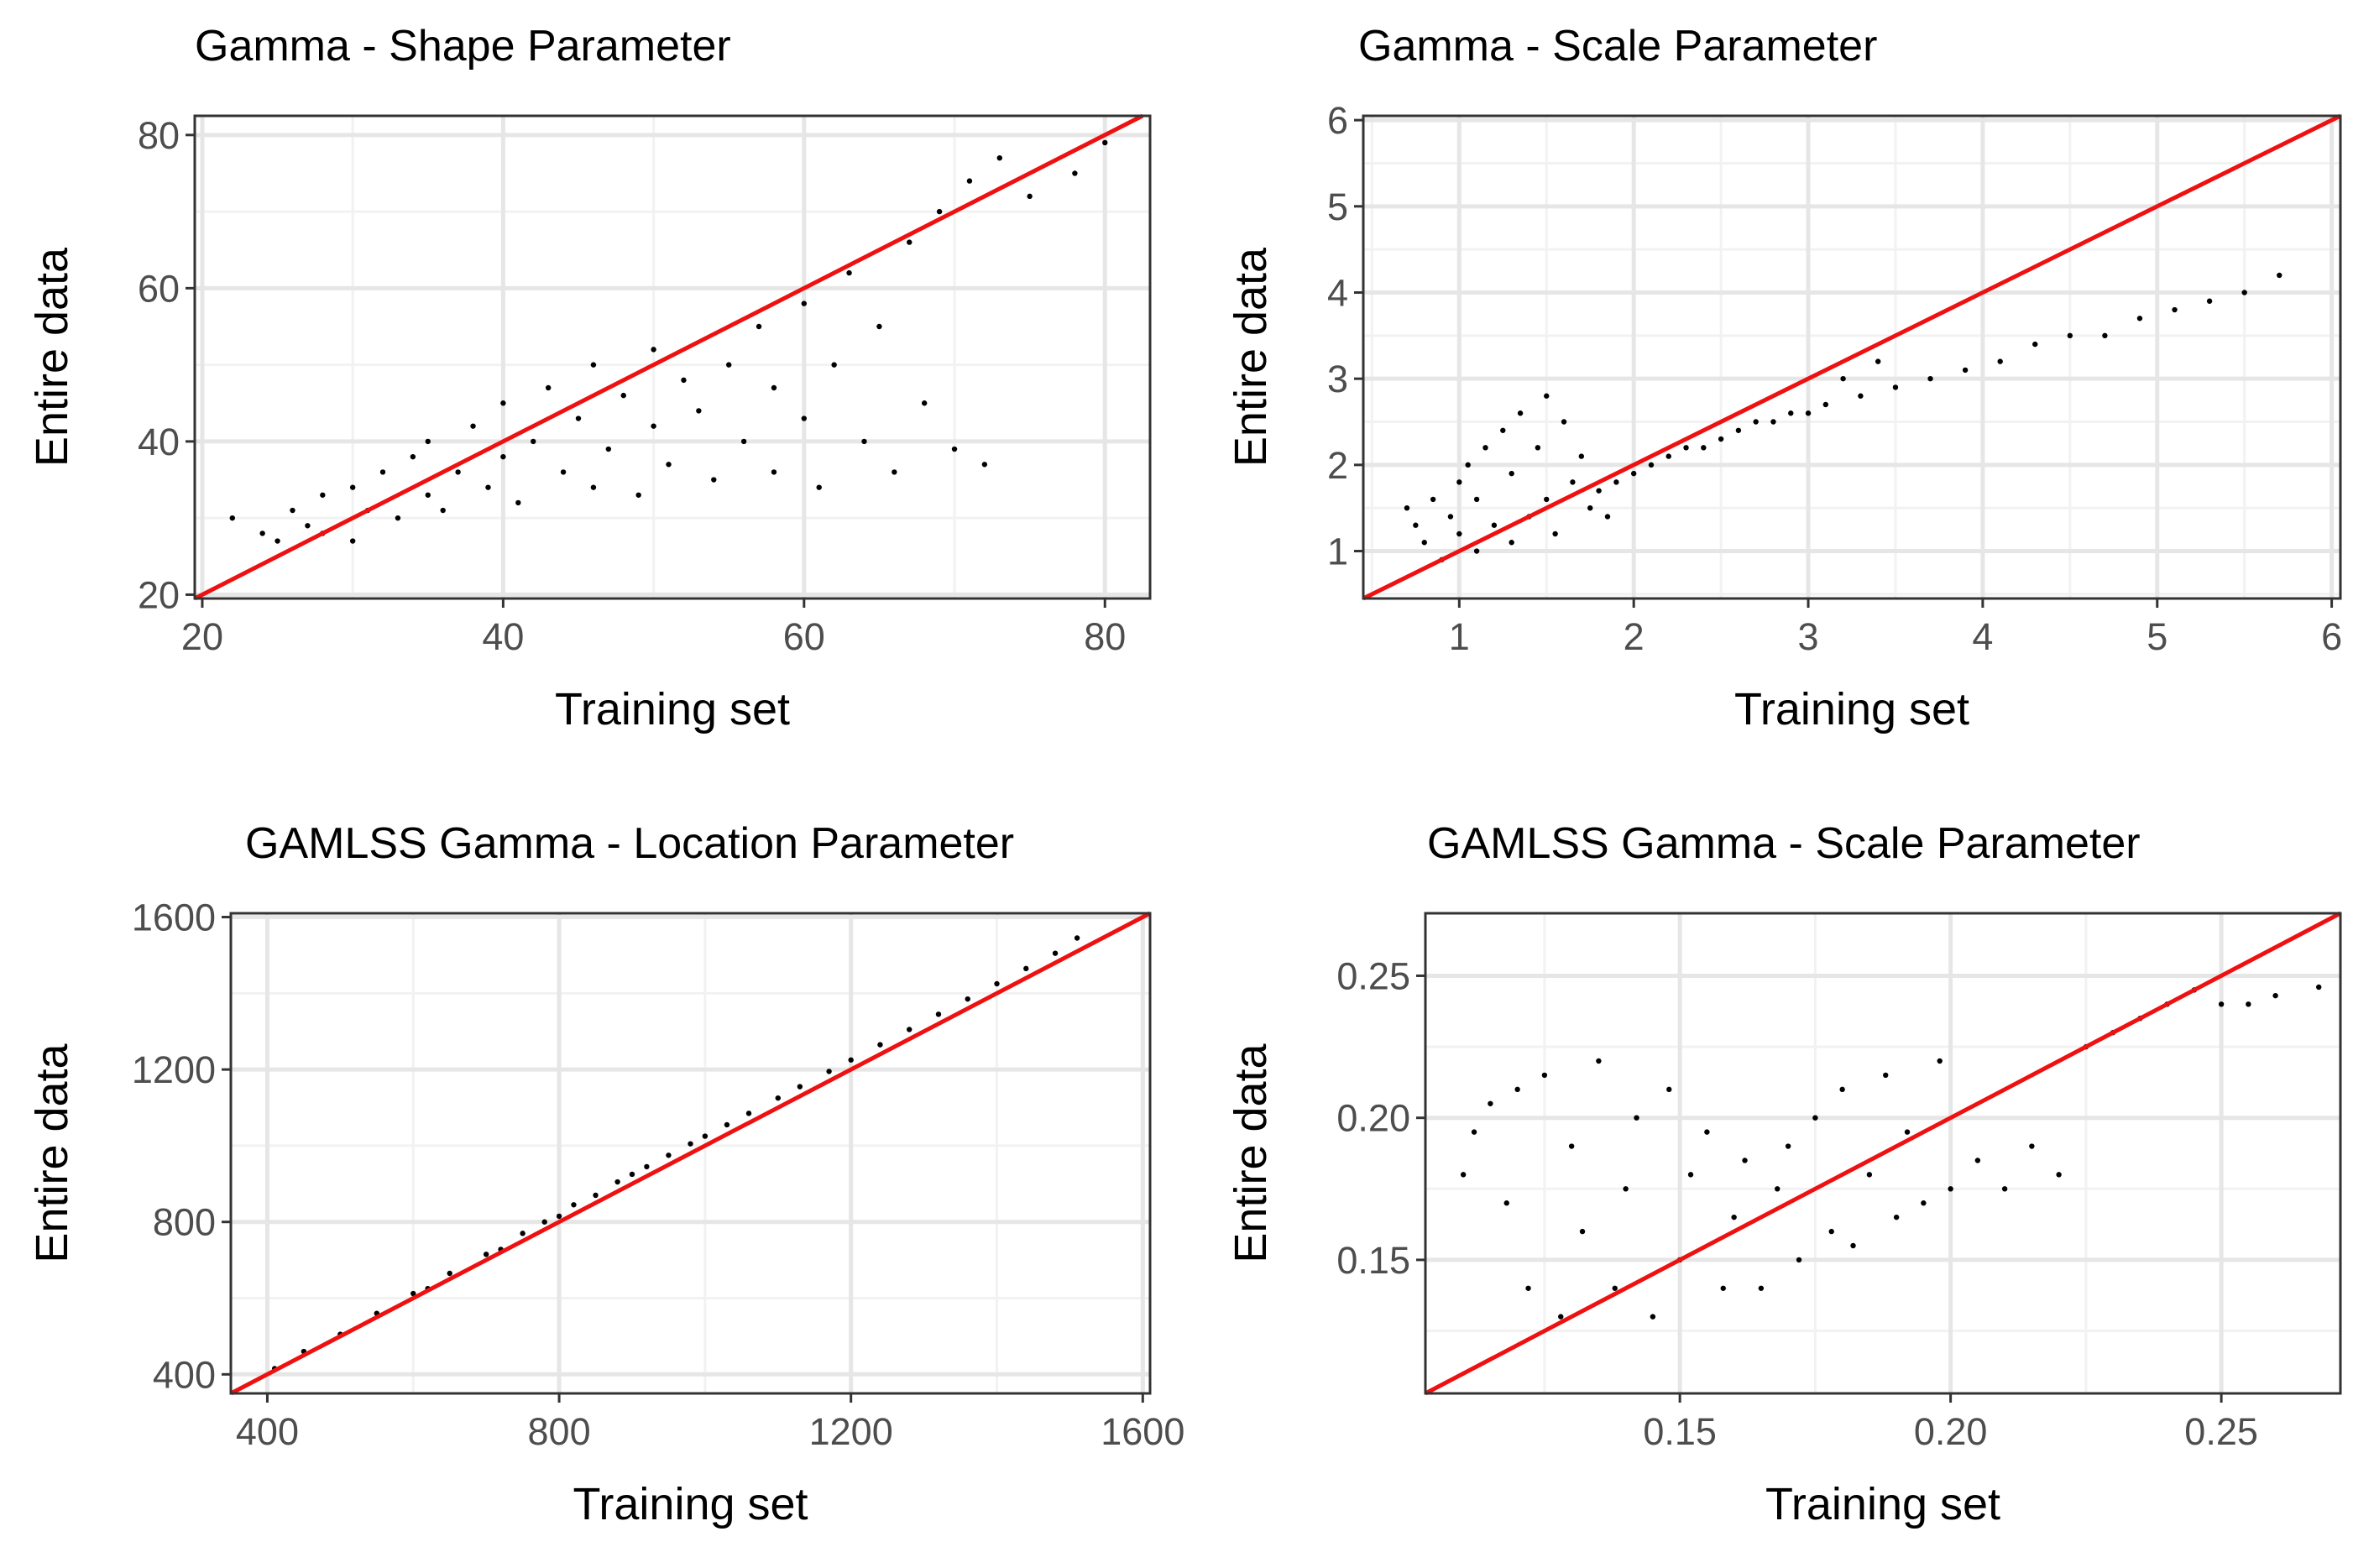 Image resolution: width=2374 pixels, height=1568 pixels. I want to click on y-tick-label: 1600, so click(174, 917).